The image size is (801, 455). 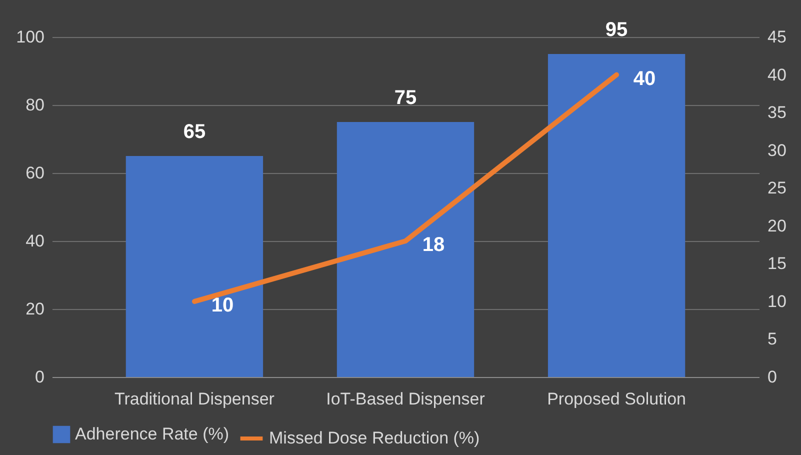 What do you see at coordinates (777, 188) in the screenshot?
I see `y2-tick-label: 25` at bounding box center [777, 188].